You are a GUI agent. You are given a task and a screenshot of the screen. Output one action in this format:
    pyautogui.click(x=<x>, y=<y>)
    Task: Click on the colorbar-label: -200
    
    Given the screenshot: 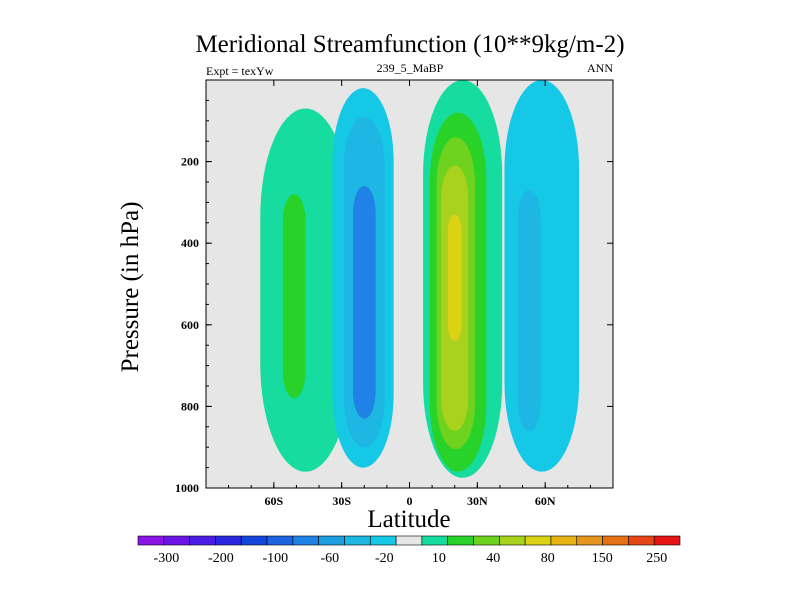 What is the action you would take?
    pyautogui.click(x=221, y=558)
    